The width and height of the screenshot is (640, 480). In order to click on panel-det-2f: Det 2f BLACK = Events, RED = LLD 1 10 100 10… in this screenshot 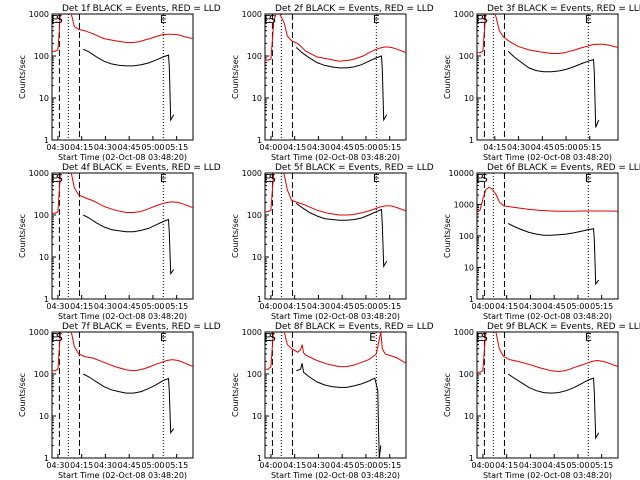, I will do `click(332, 83)`.